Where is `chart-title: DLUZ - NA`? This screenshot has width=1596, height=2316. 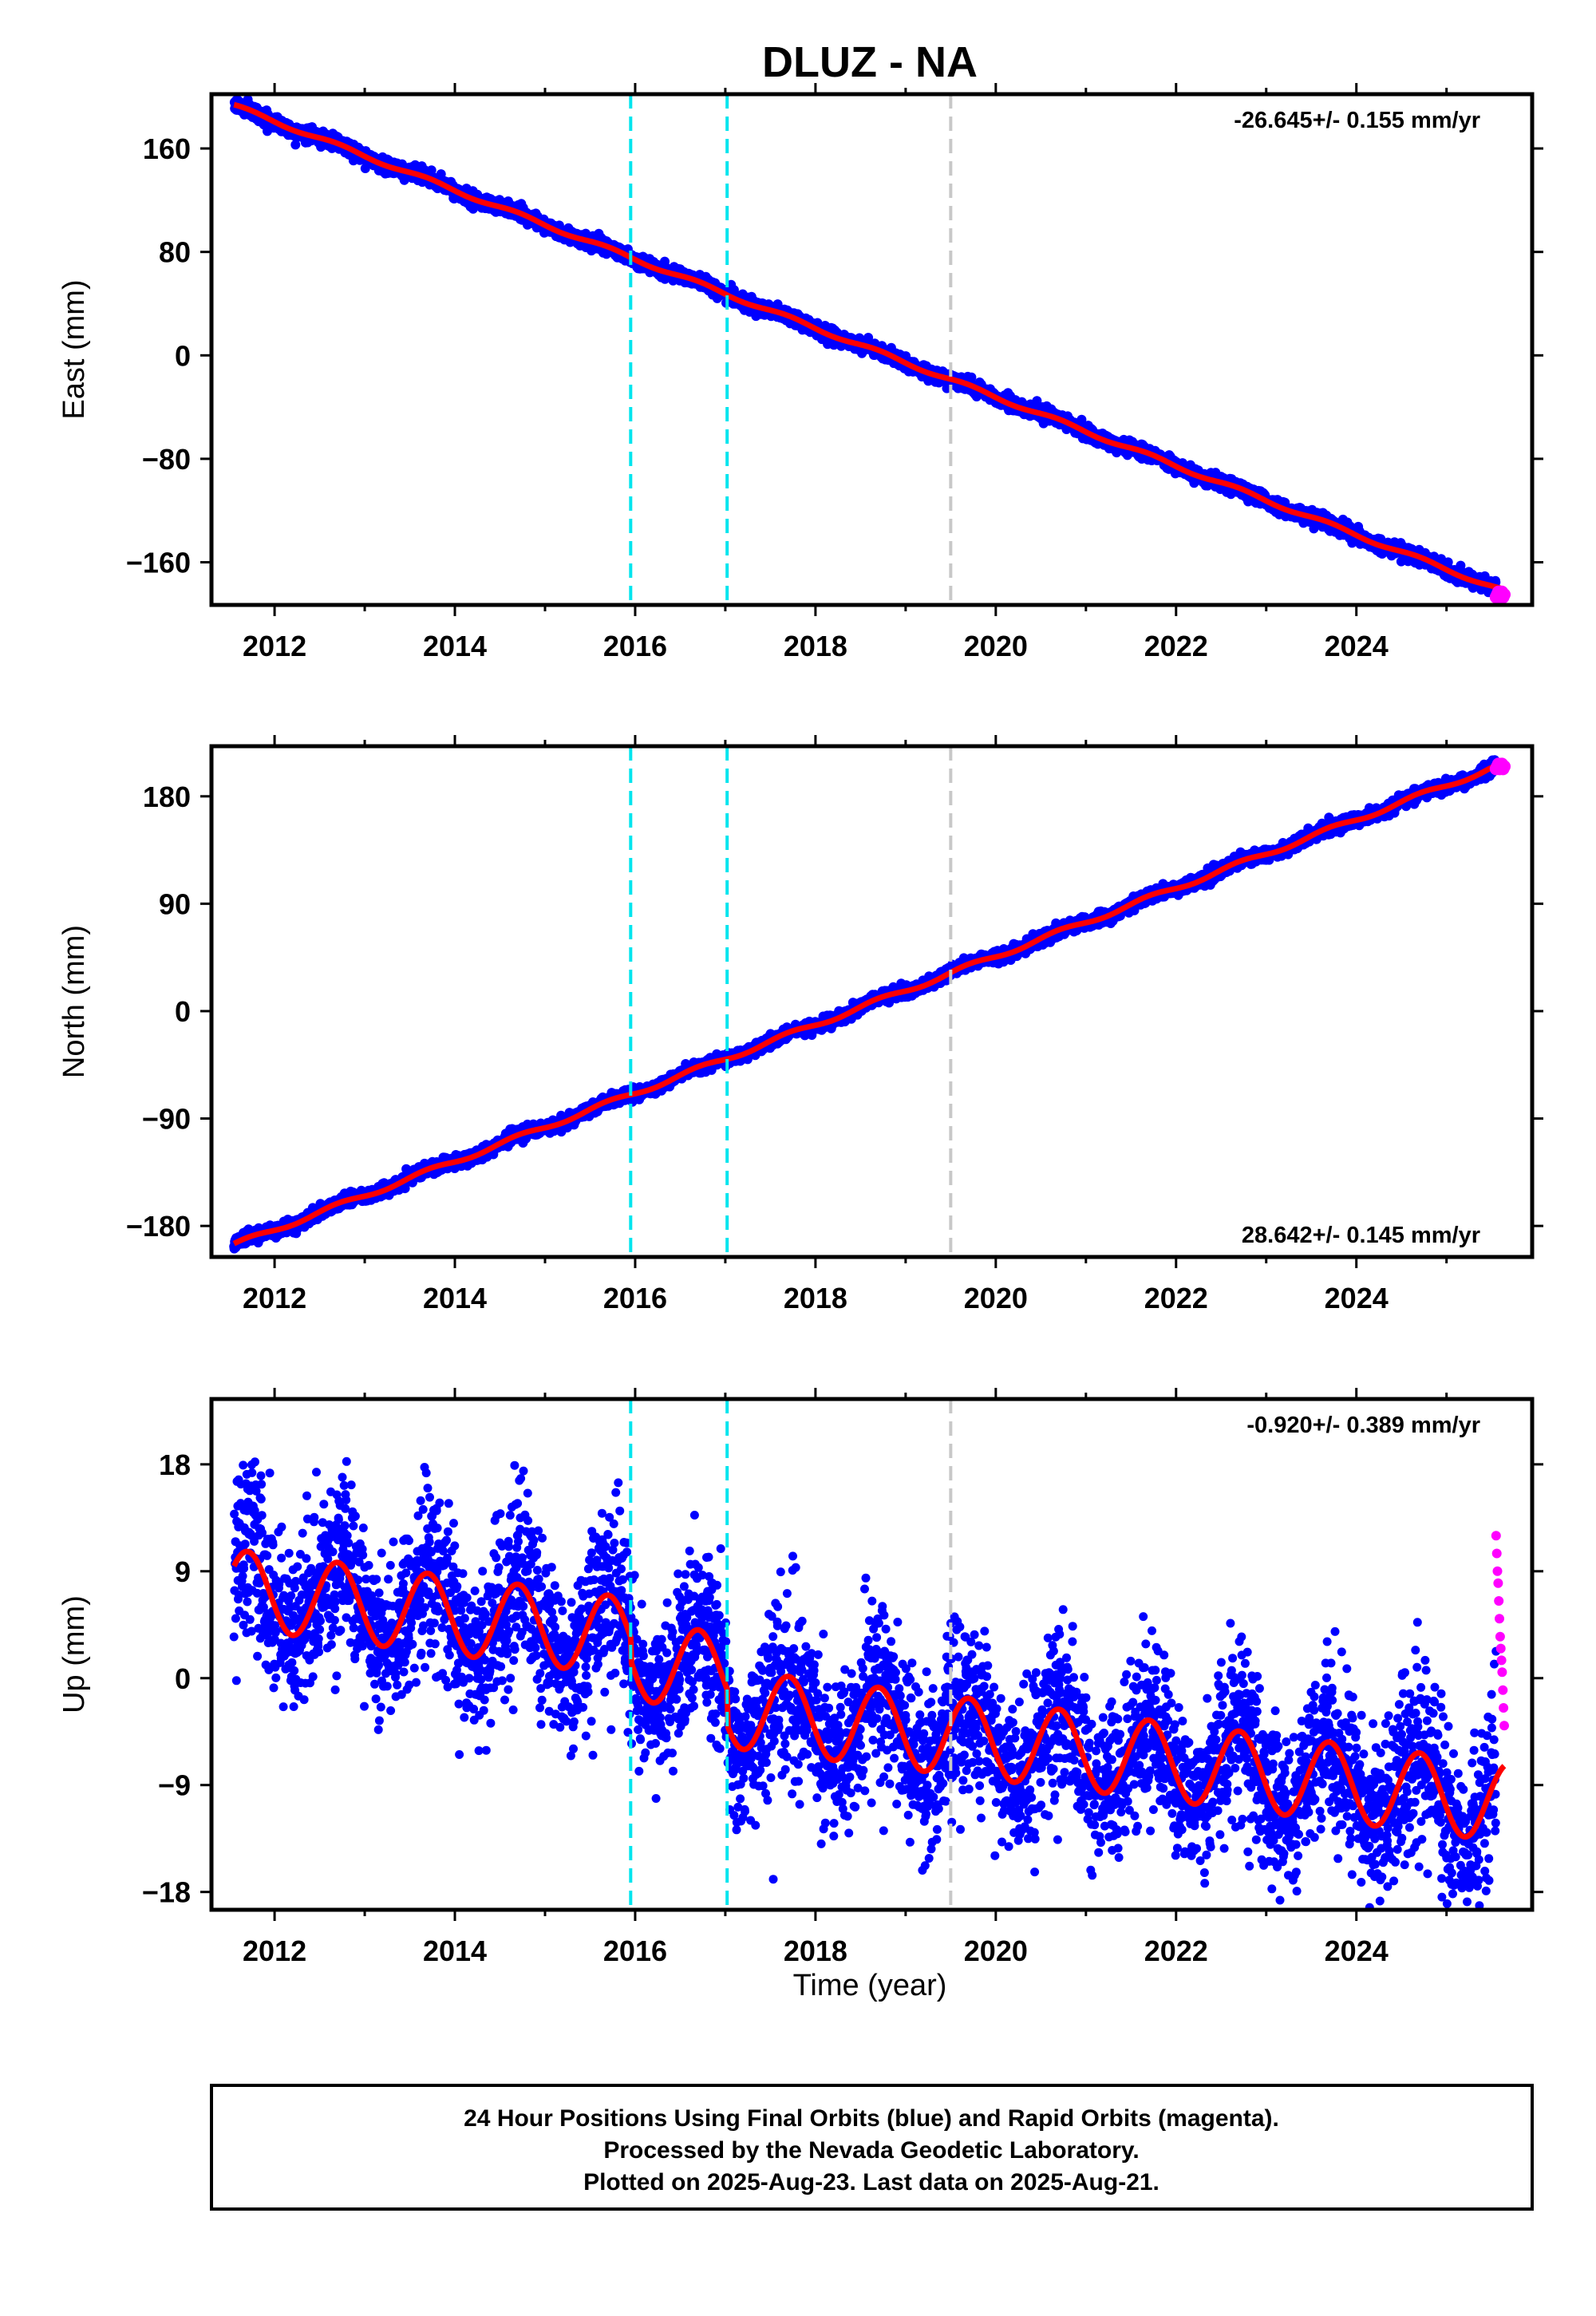 chart-title: DLUZ - NA is located at coordinates (870, 62).